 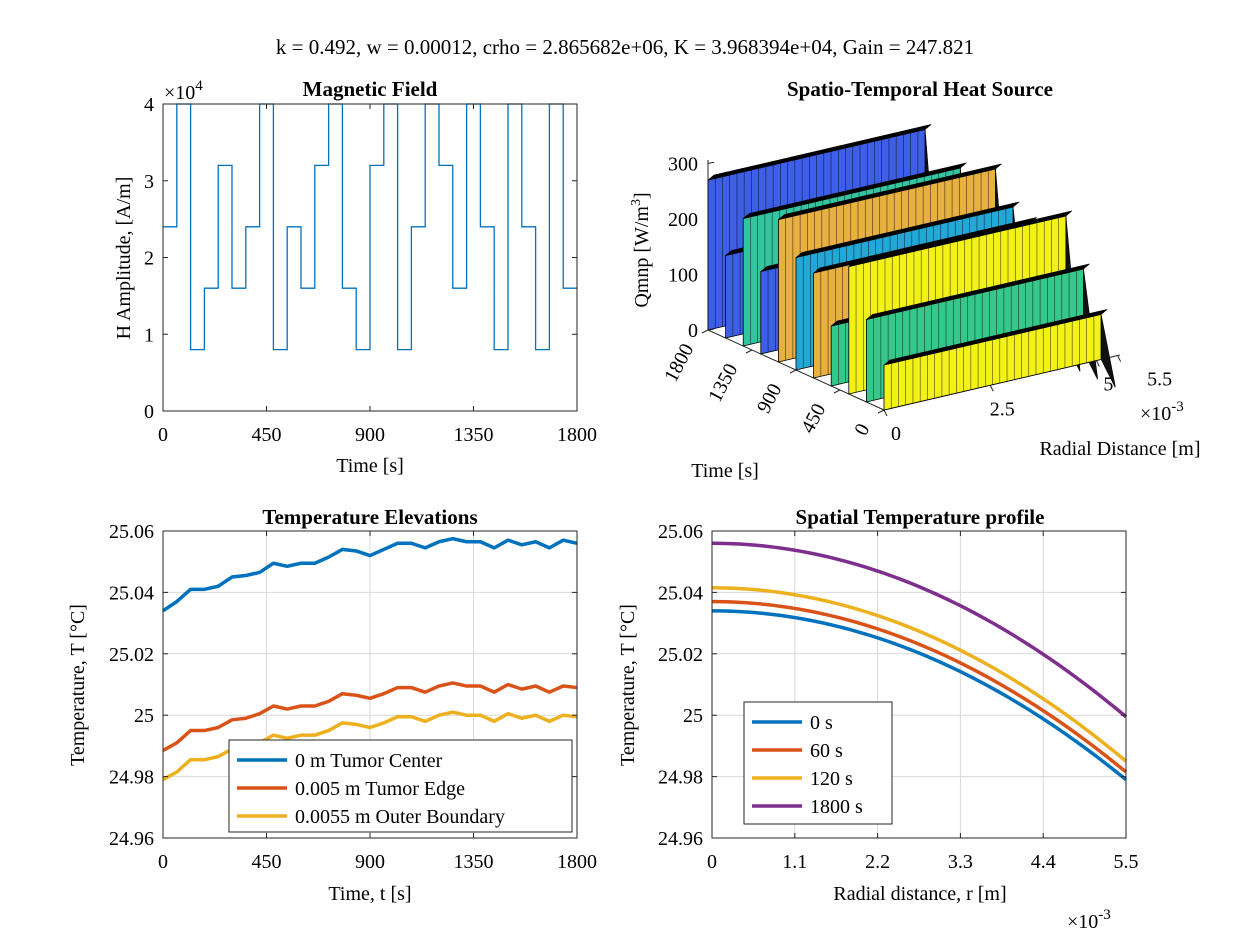 What do you see at coordinates (723, 383) in the screenshot?
I see `time-tick-label: 1350` at bounding box center [723, 383].